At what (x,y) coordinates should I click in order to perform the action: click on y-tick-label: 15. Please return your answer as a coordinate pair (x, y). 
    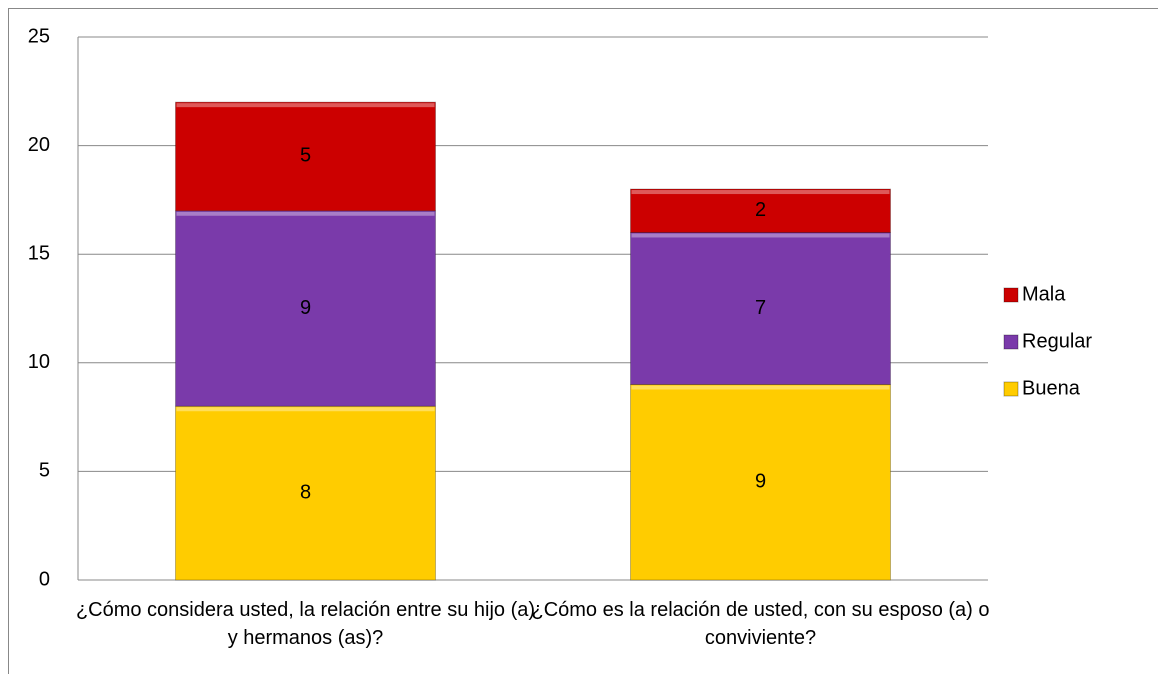
    Looking at the image, I should click on (39, 253).